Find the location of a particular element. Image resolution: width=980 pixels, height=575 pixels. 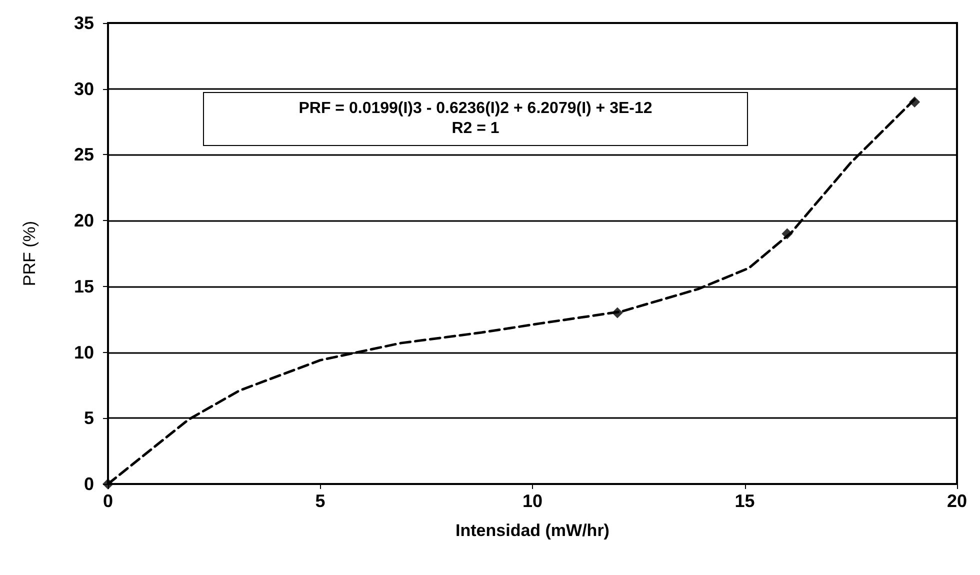

y-tick-label: 35 is located at coordinates (84, 23).